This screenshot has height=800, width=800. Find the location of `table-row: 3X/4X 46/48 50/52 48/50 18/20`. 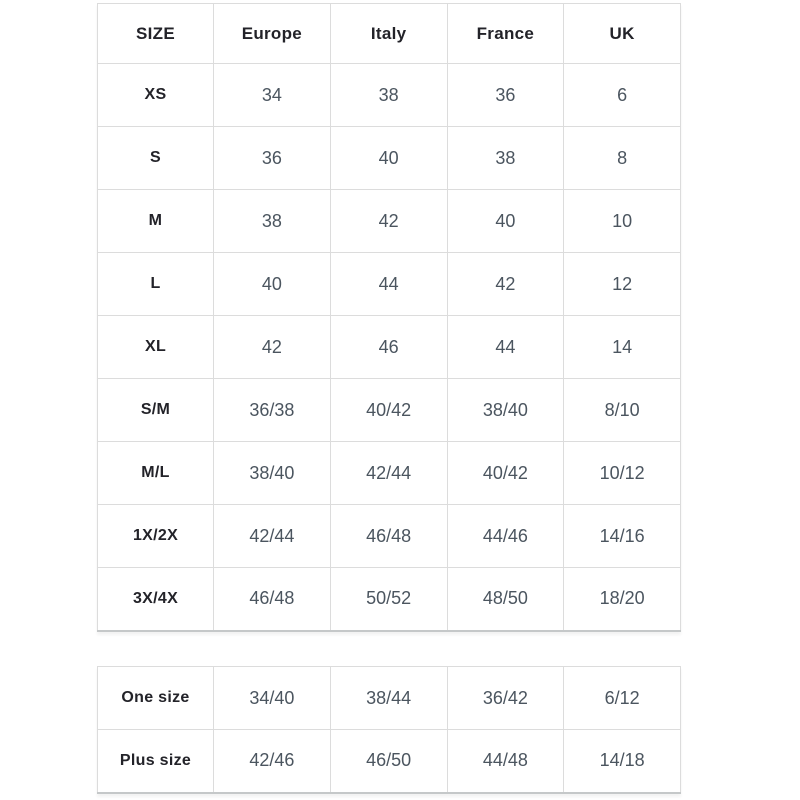

table-row: 3X/4X 46/48 50/52 48/50 18/20 is located at coordinates (389, 599).